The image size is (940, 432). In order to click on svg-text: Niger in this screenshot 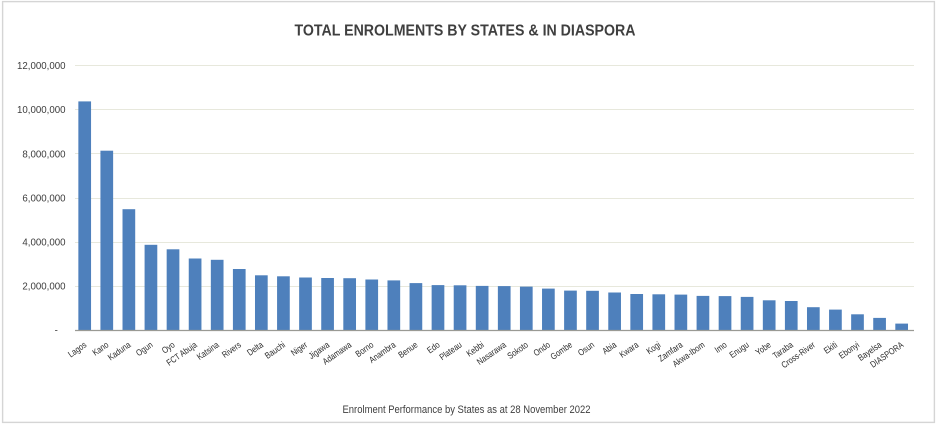, I will do `click(299, 349)`.